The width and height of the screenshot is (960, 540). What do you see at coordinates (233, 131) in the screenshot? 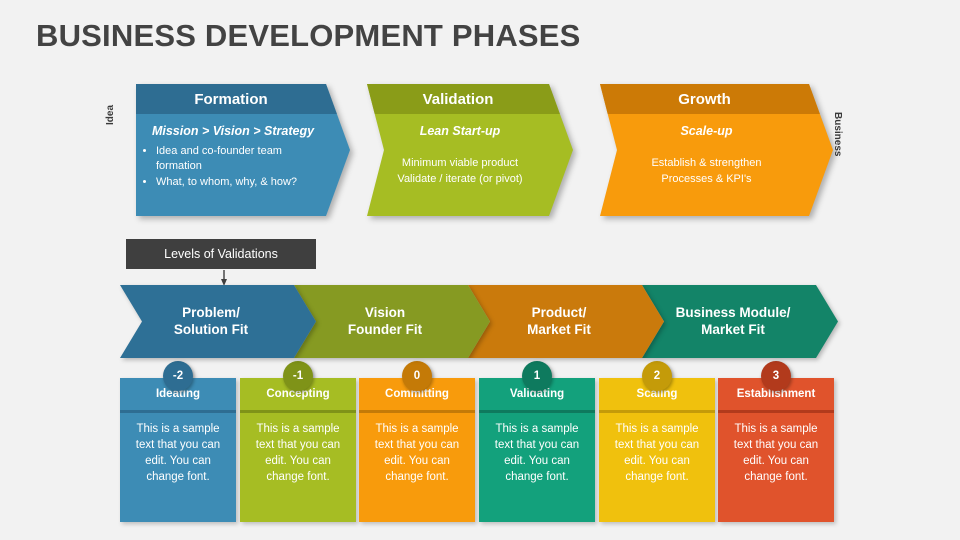
I see `phase-subtitle: Mission > Vision > Strategy` at bounding box center [233, 131].